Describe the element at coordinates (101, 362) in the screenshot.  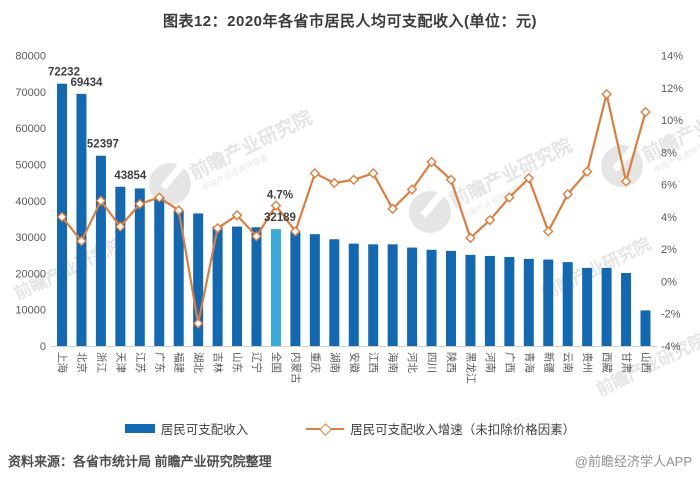
I see `x-tick-label: 浙江` at that location.